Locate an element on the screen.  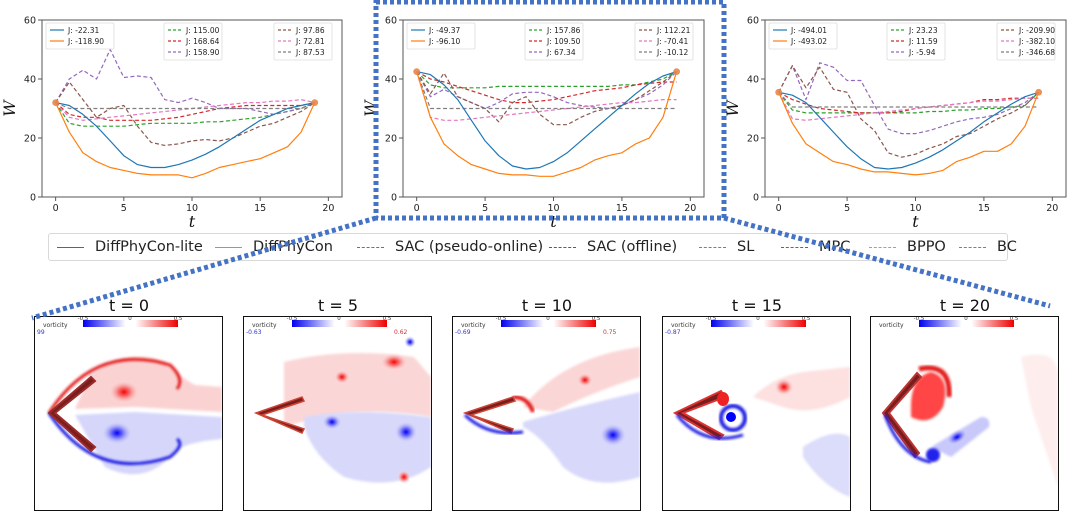
series-line-mpc is located at coordinates (909, 111).